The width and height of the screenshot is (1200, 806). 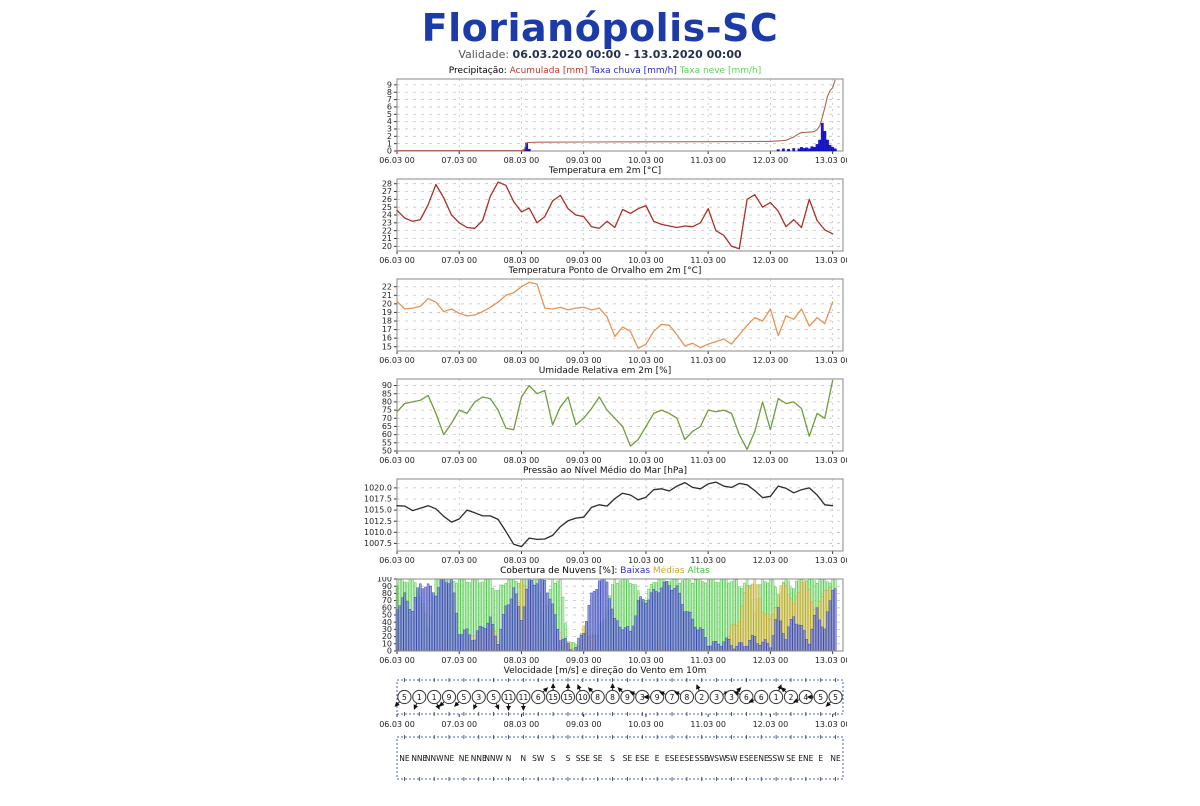 I want to click on svg-text: SSW, so click(x=777, y=758).